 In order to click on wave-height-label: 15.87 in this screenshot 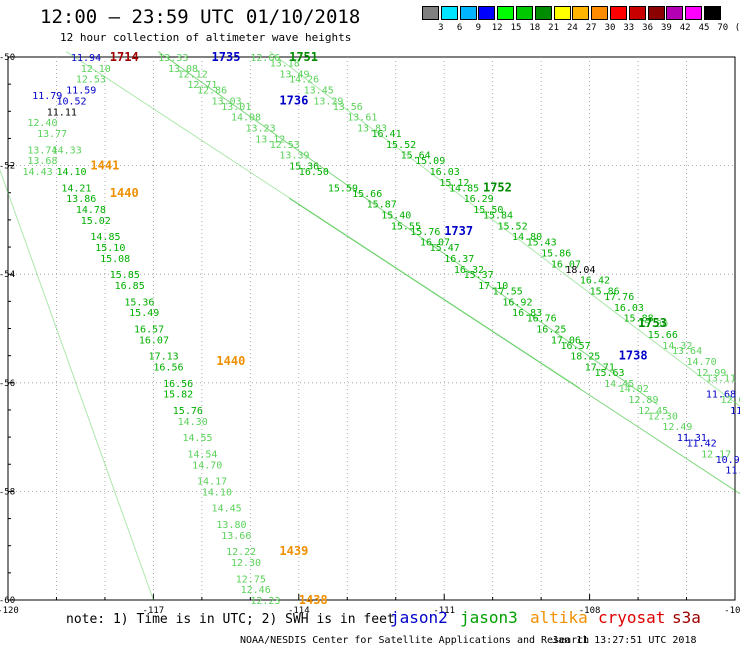, I will do `click(382, 205)`.